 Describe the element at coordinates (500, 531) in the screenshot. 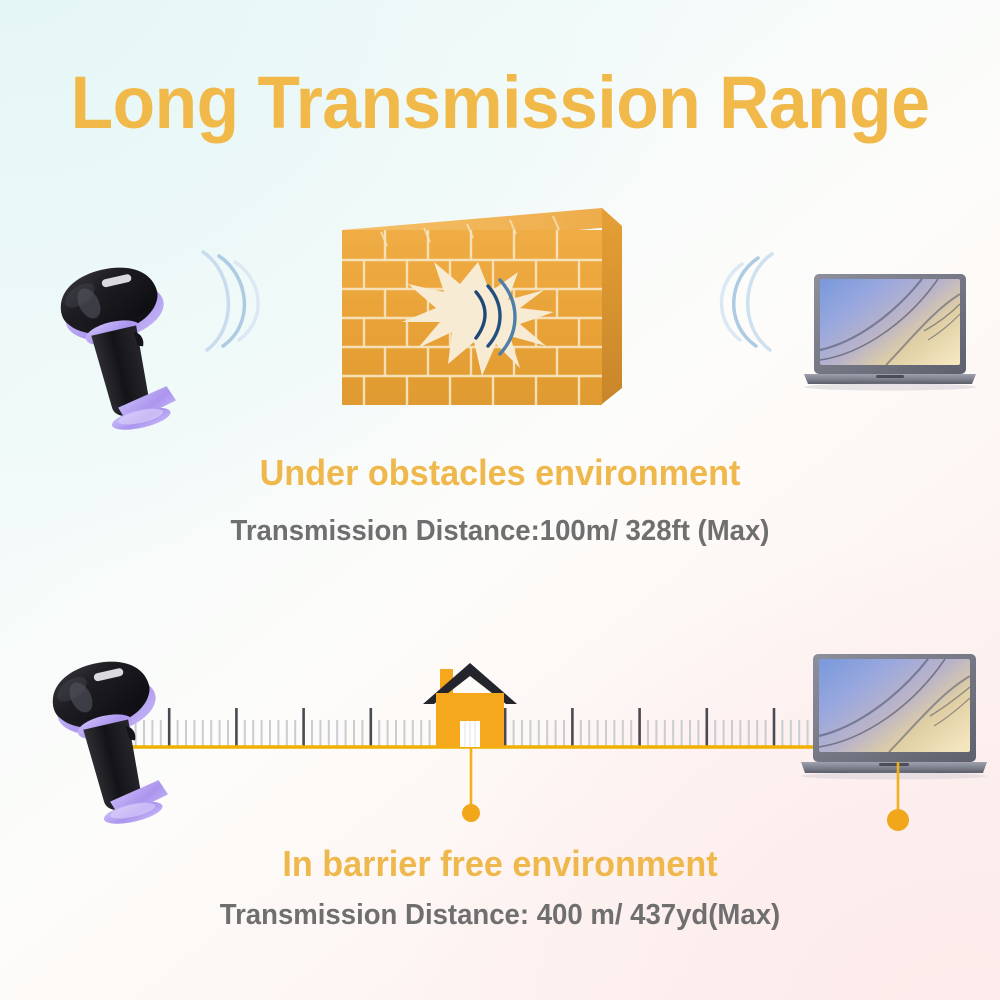

I see `section-obstacles-subheading: Transmission Distance:100m/ 328ft (Max)` at that location.